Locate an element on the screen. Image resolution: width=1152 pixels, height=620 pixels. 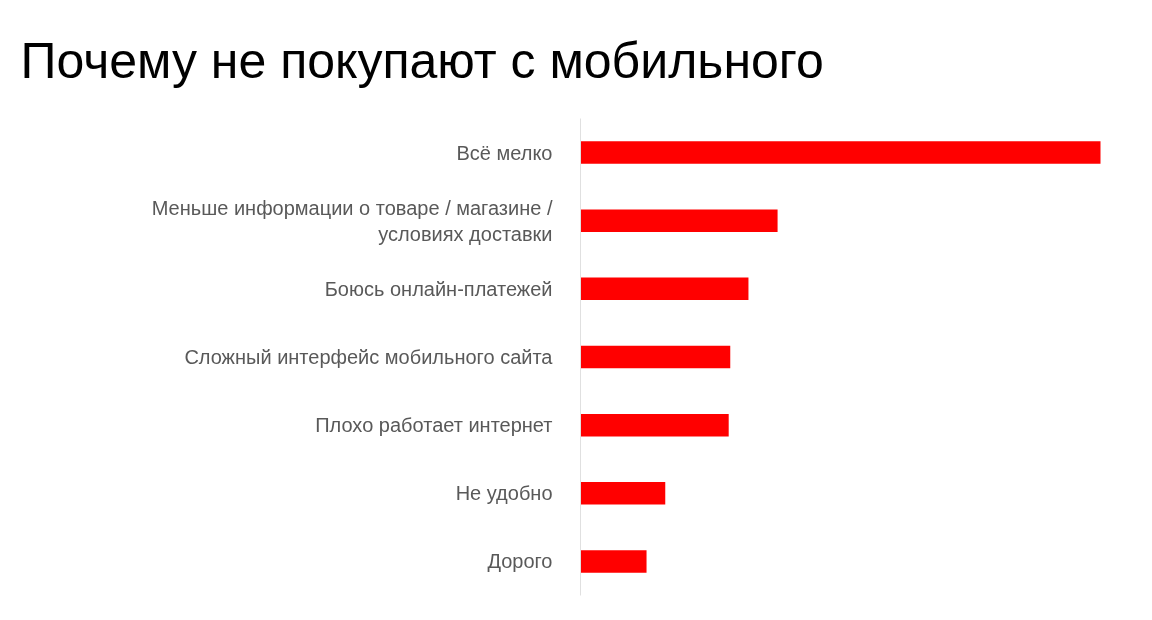
y-tick-label: Боюсь онлайн-платежей is located at coordinates (438, 288).